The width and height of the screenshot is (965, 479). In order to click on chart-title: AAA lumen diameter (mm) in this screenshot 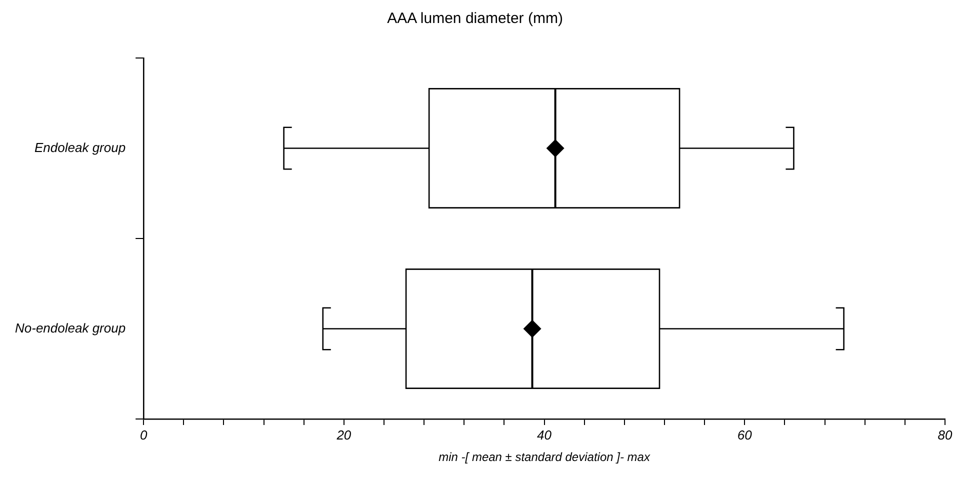, I will do `click(475, 19)`.